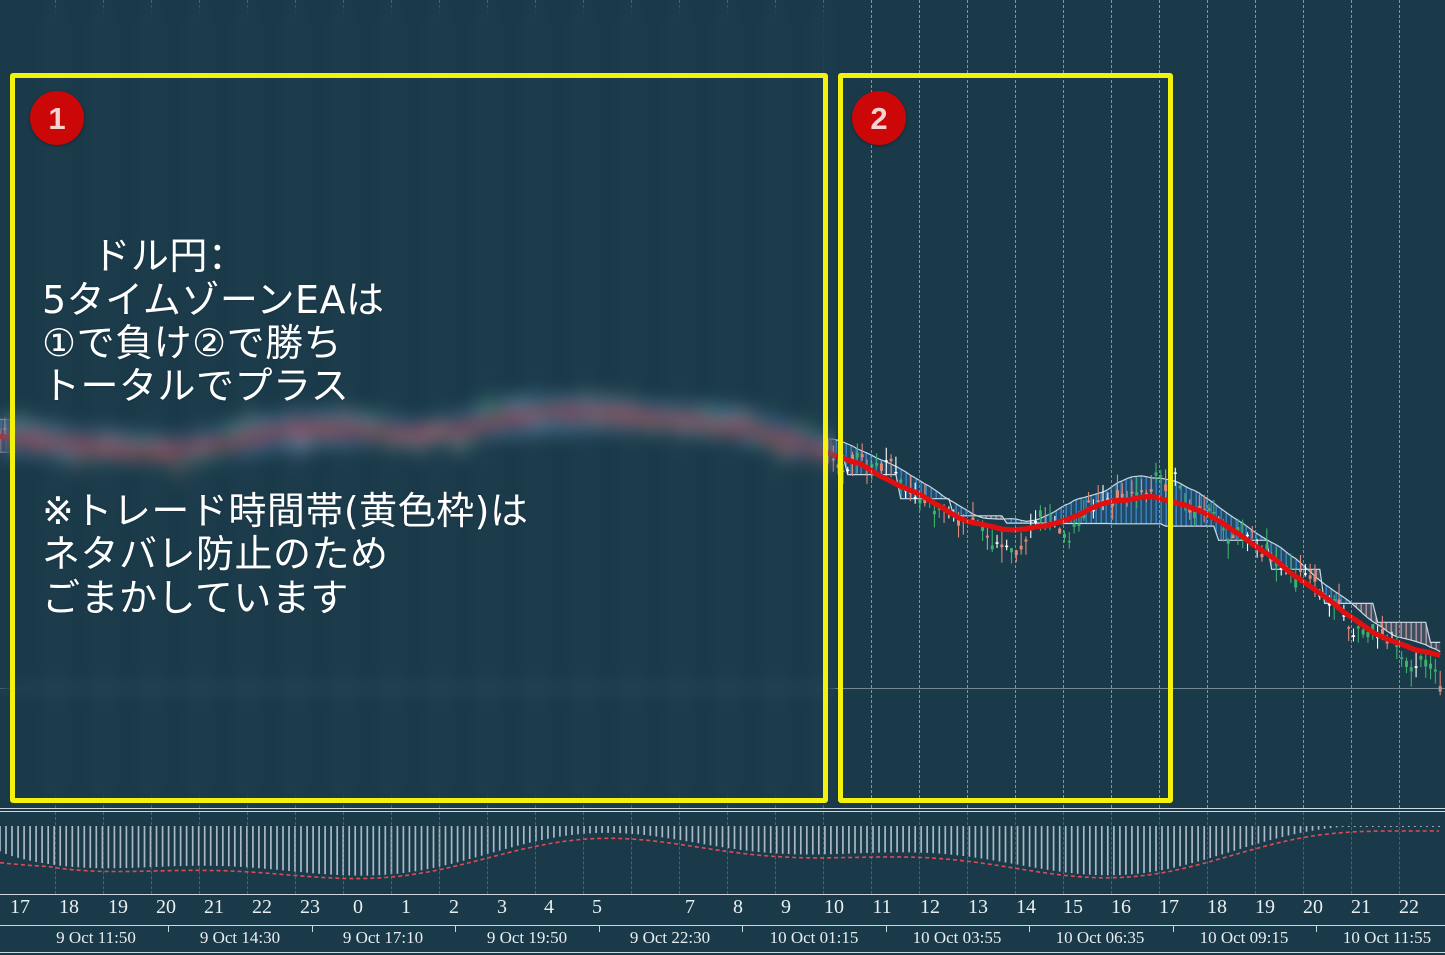  Describe the element at coordinates (549, 907) in the screenshot. I see `hour-tick: 4` at that location.